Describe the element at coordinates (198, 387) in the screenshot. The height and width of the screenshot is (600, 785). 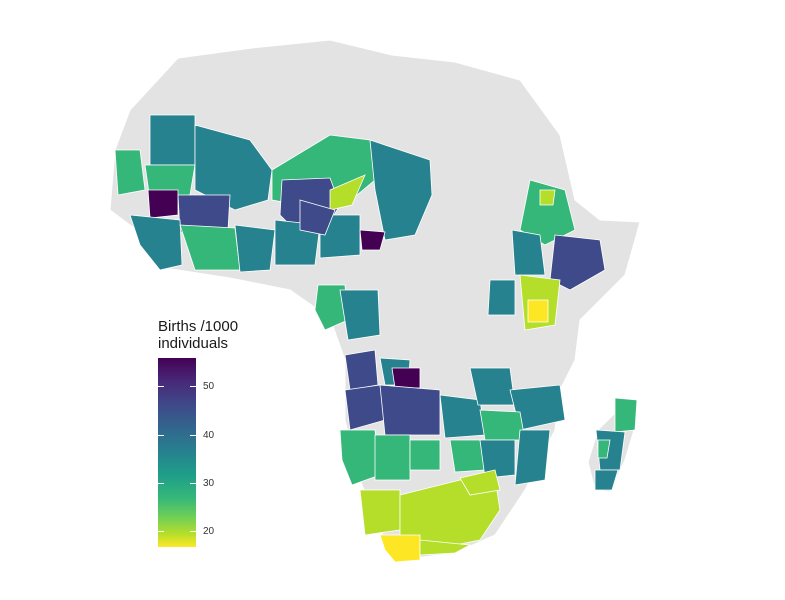
I see `legend-tick-50: 50` at that location.